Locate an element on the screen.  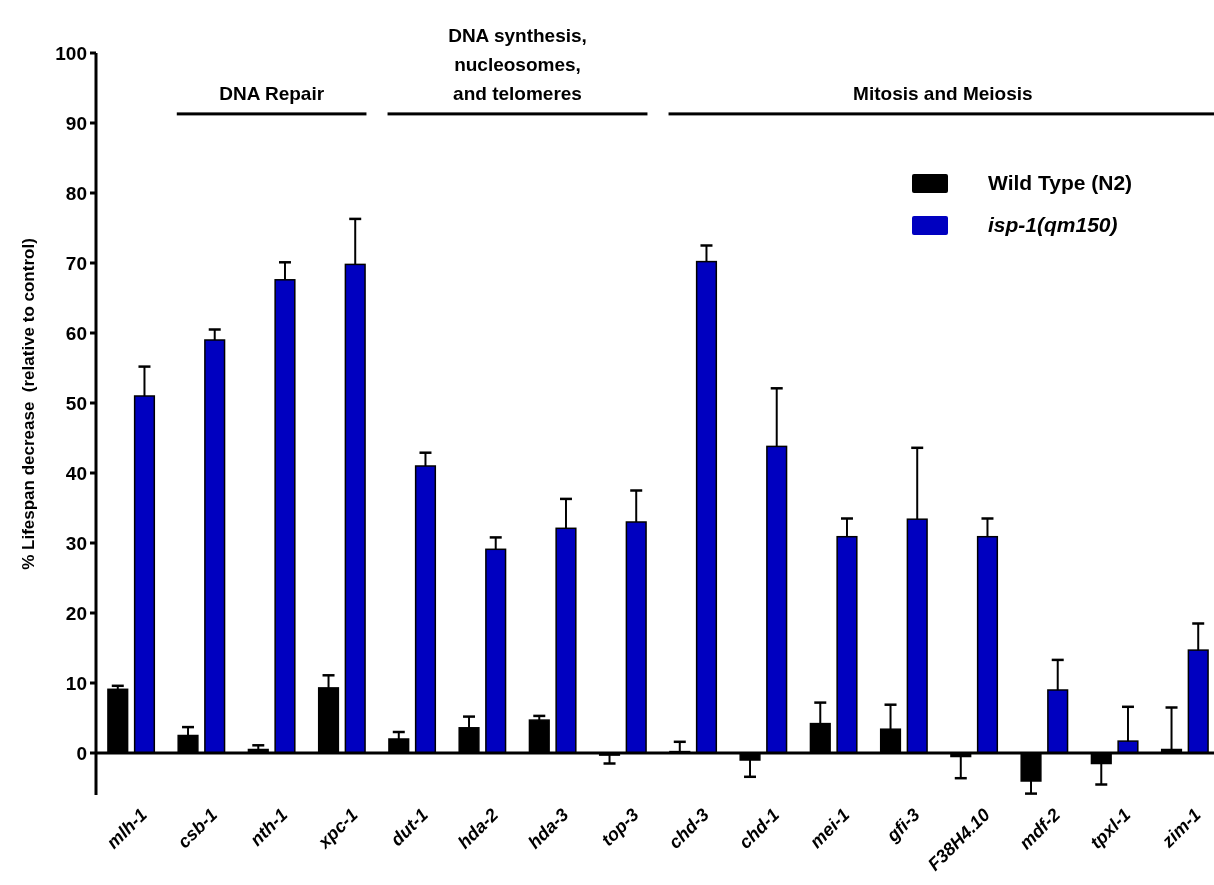
y-tick-label: 60 is located at coordinates (76, 333).